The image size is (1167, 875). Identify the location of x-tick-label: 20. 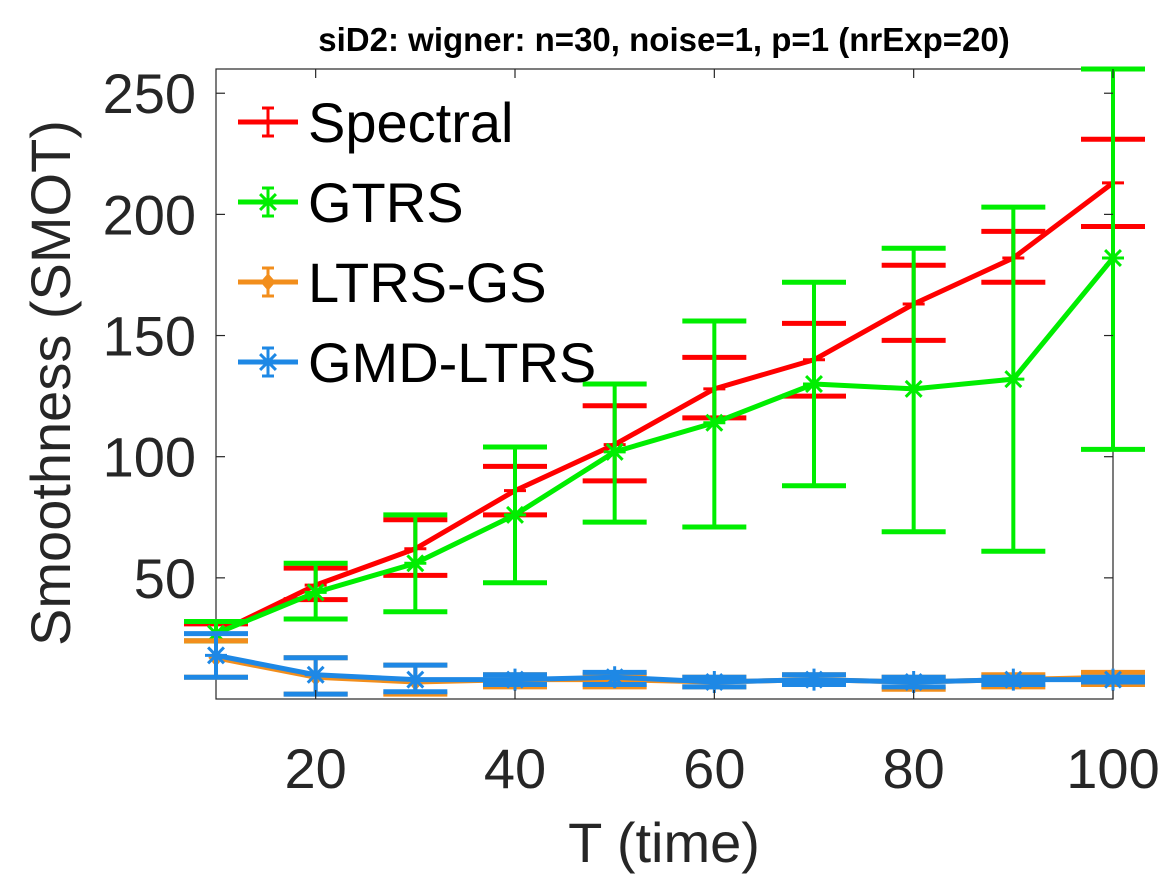
(316, 768).